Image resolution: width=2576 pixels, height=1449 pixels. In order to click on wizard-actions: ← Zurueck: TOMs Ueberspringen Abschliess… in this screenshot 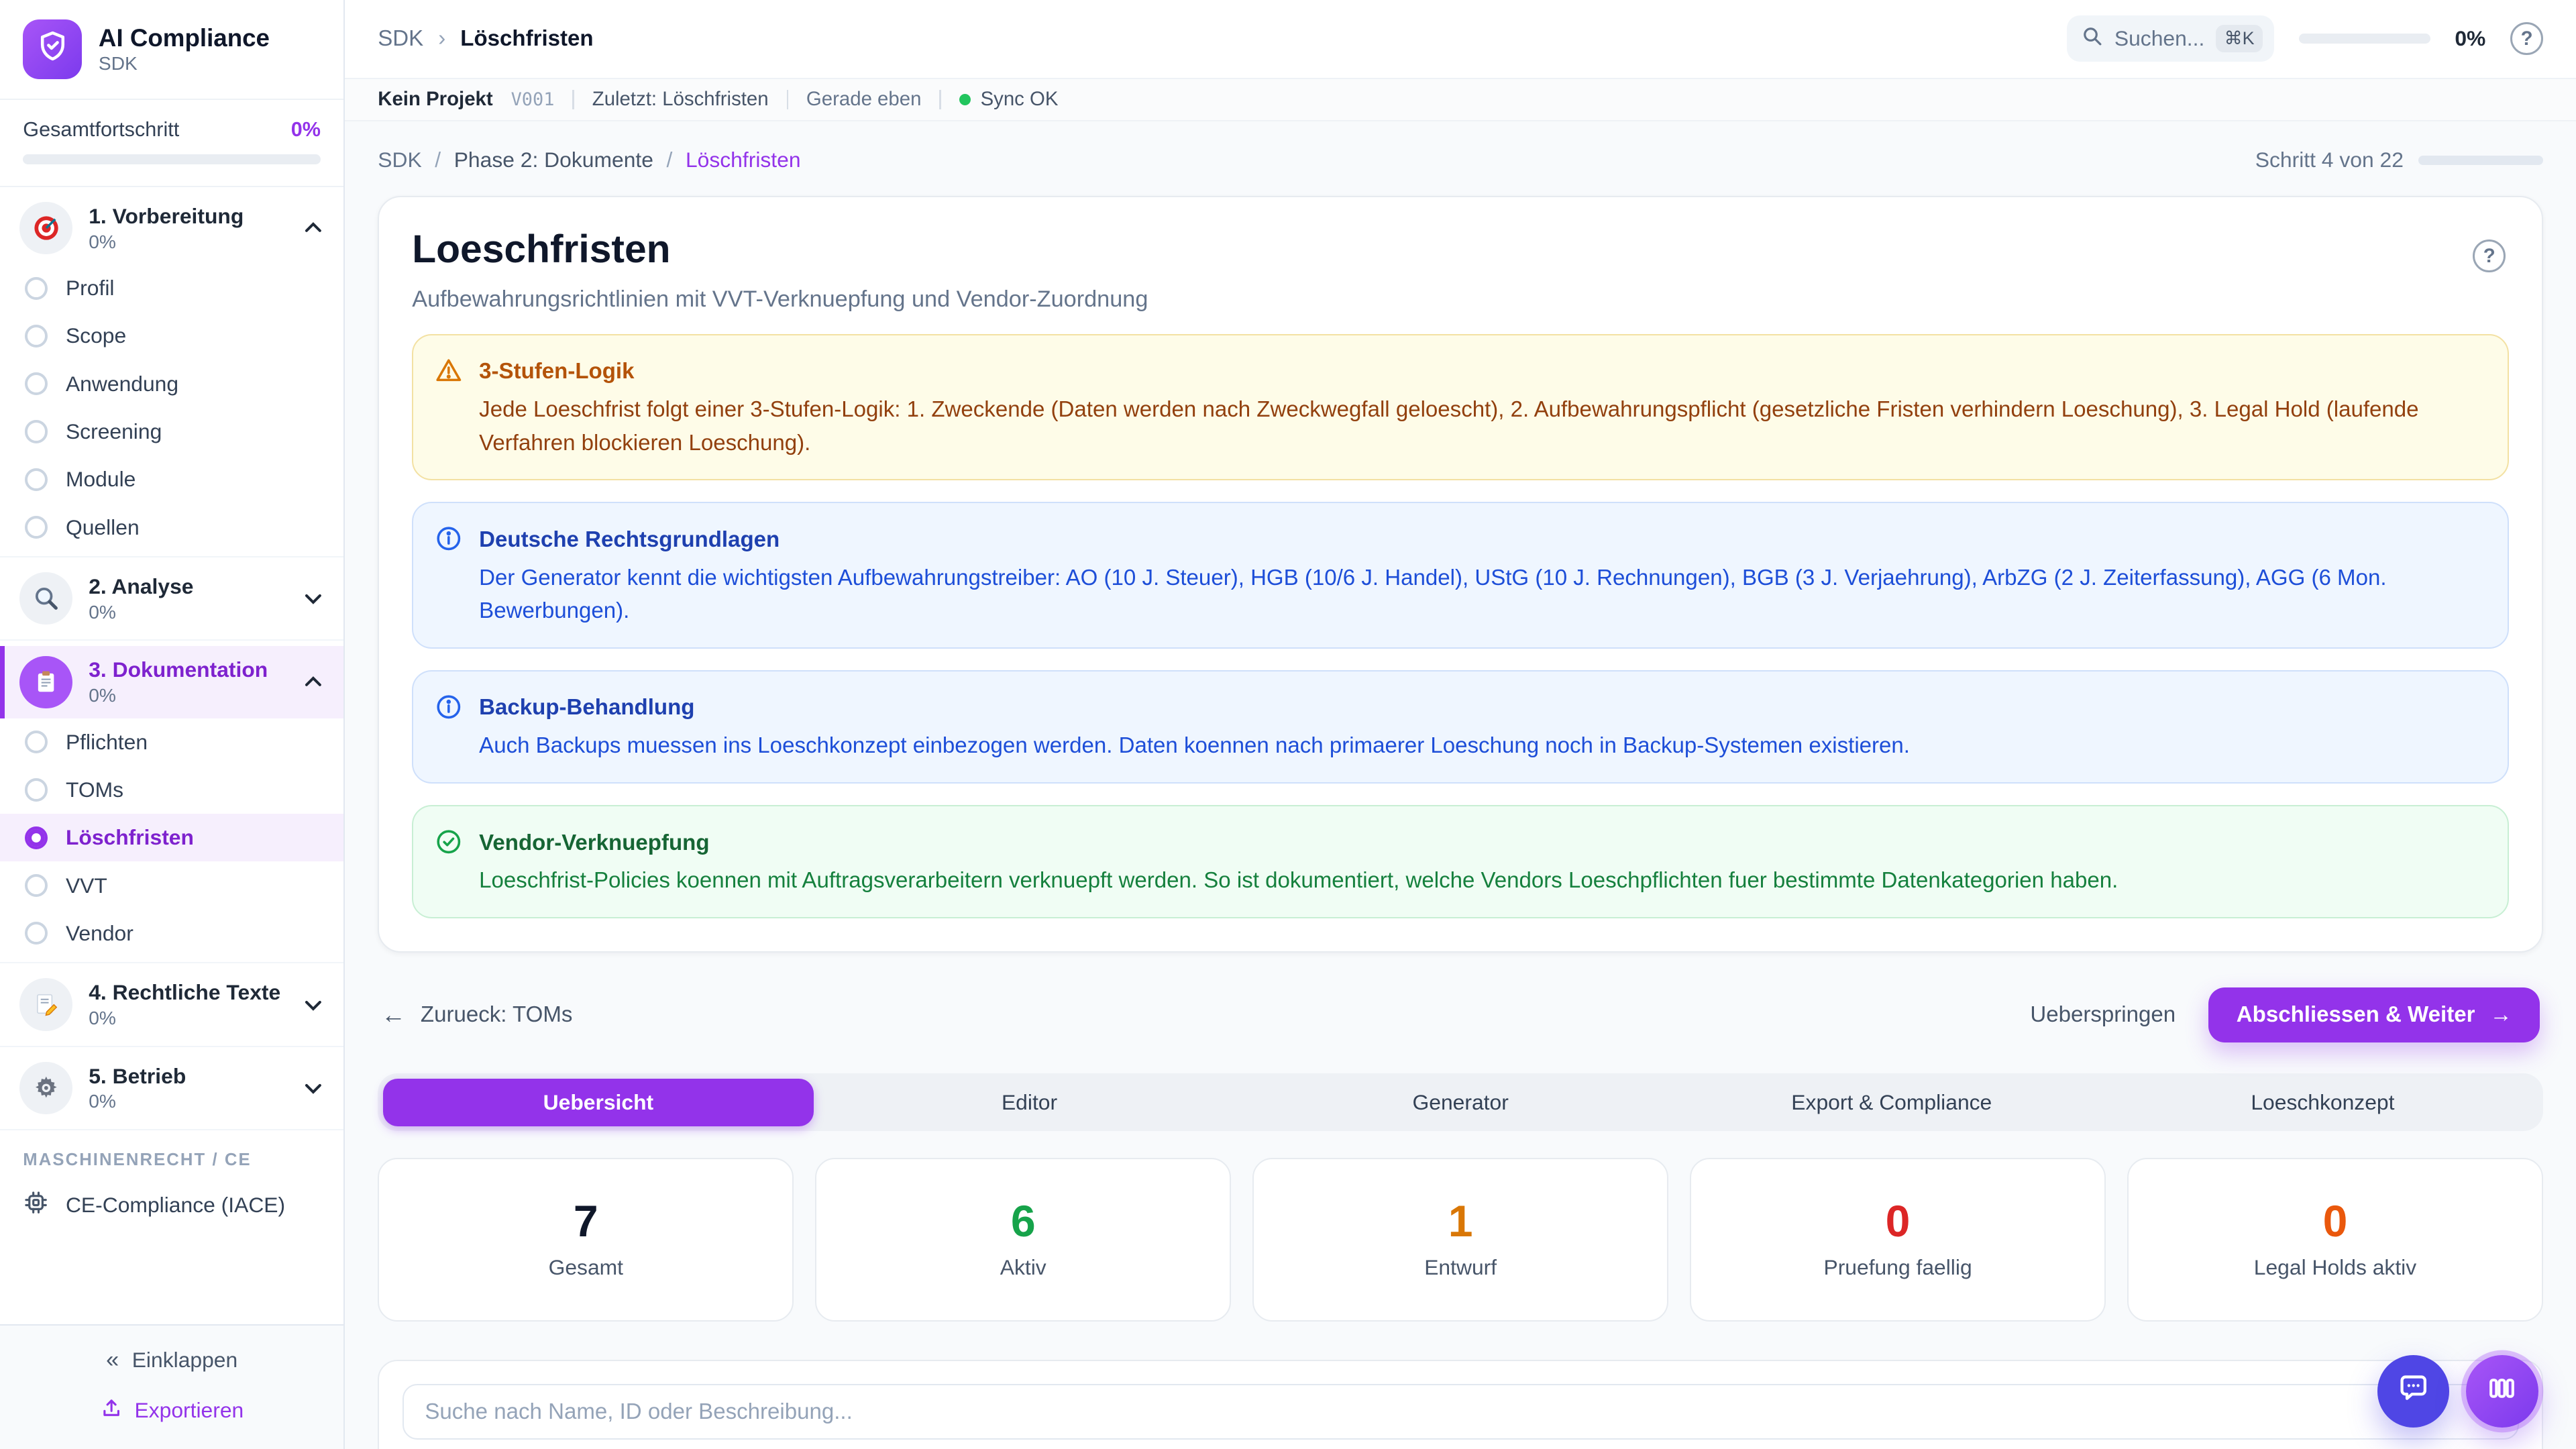, I will do `click(1460, 1014)`.